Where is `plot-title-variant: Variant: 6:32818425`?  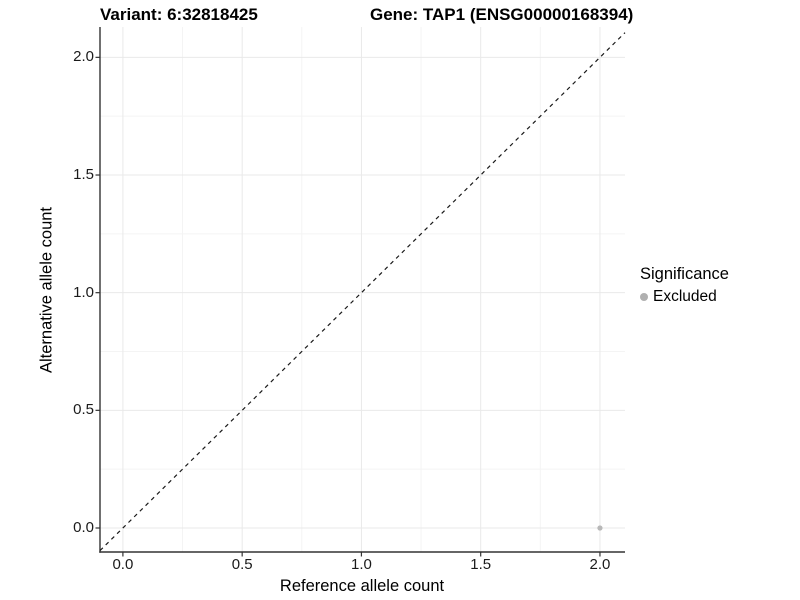 plot-title-variant: Variant: 6:32818425 is located at coordinates (179, 14).